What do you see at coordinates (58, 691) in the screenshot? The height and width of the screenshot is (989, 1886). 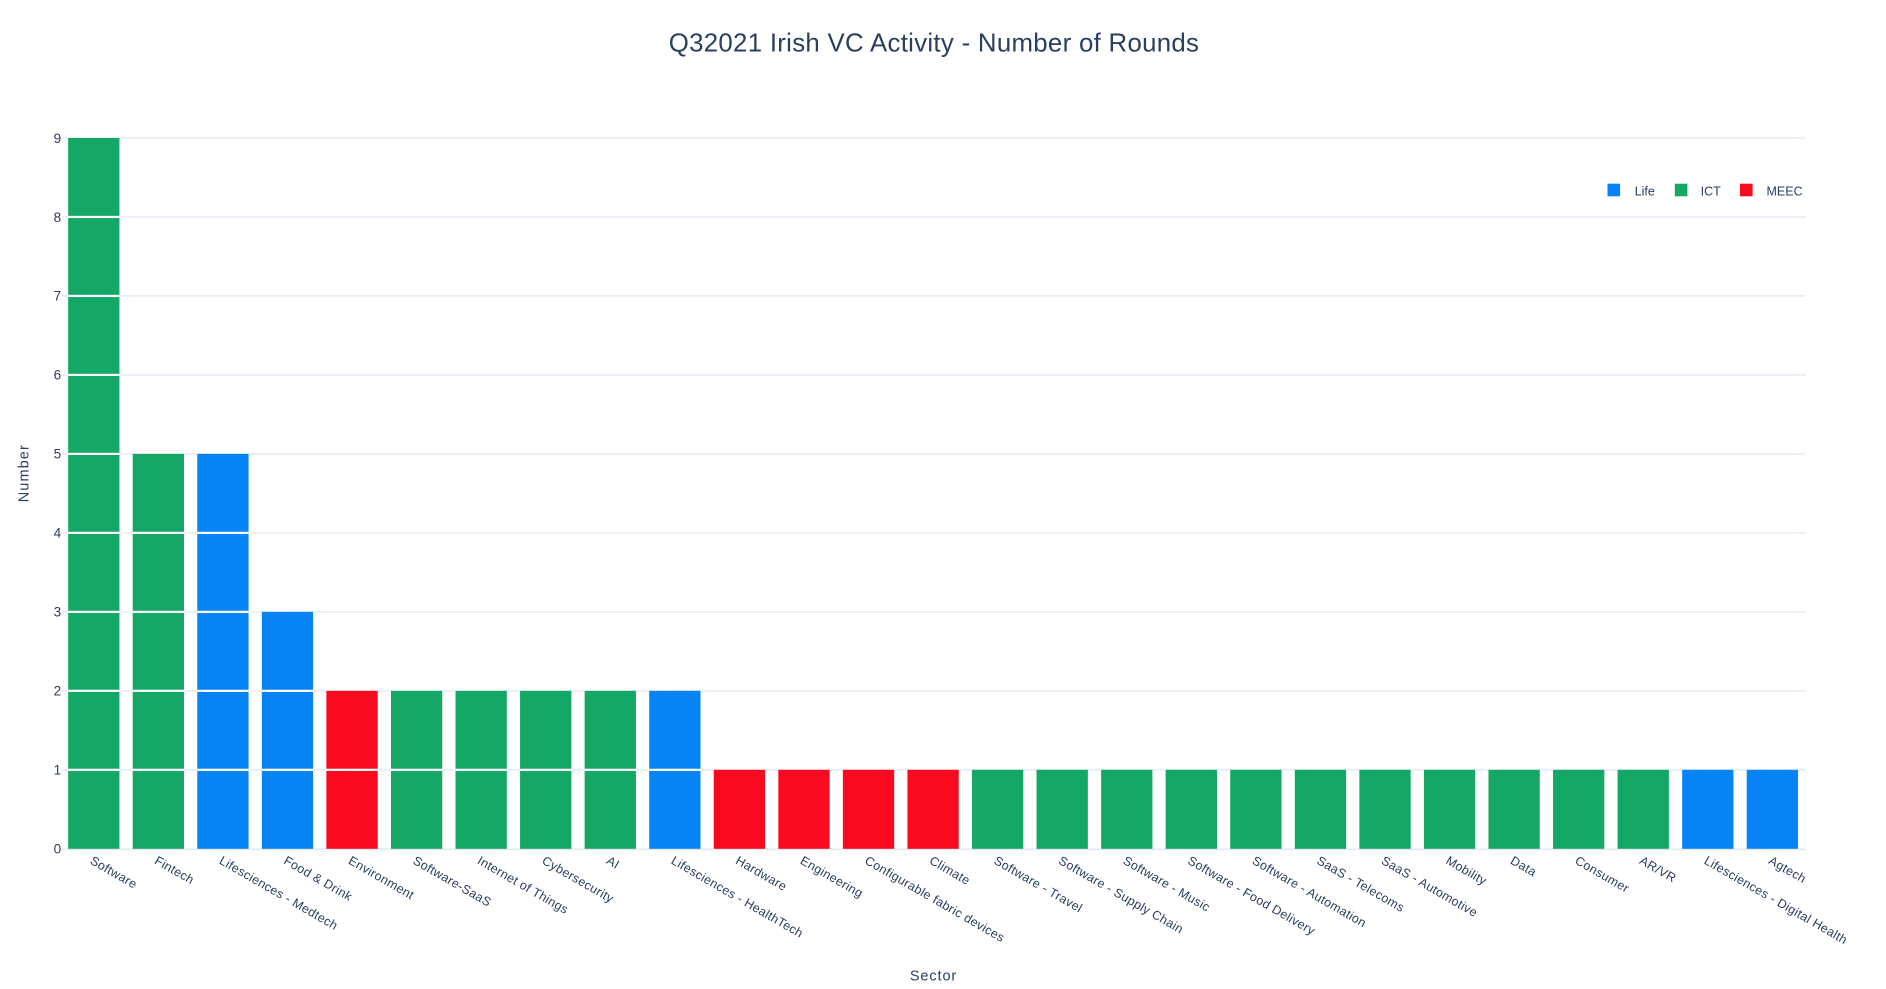 I see `svg-text: 2` at bounding box center [58, 691].